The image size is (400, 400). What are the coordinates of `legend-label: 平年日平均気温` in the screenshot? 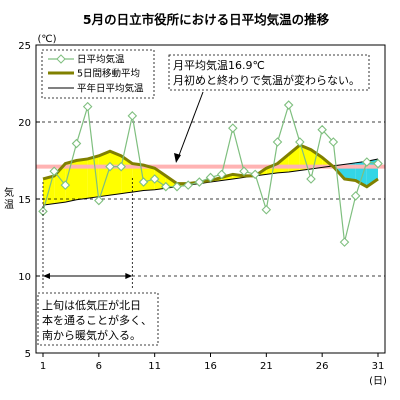 It's located at (110, 89).